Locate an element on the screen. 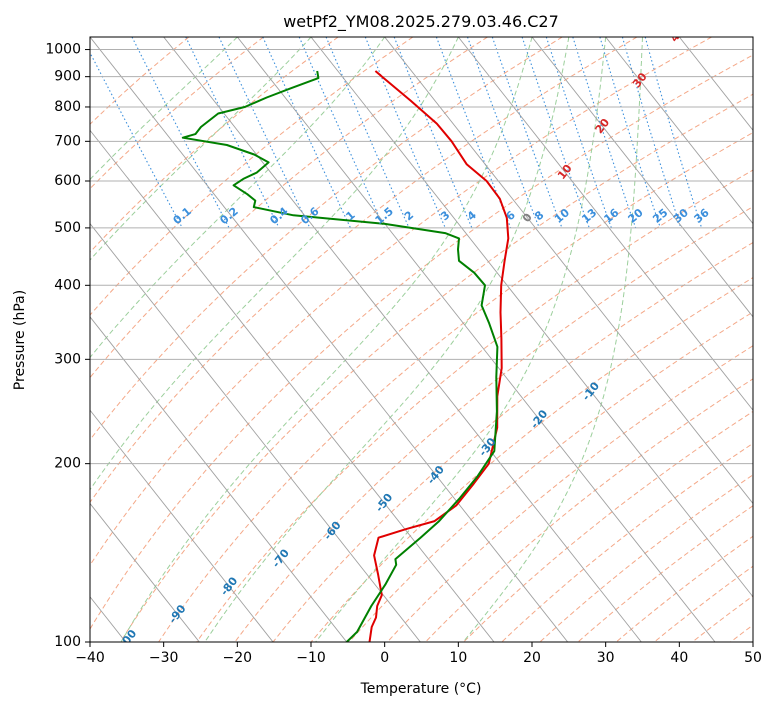 The image size is (775, 708). temperature-profile-line is located at coordinates (439, 356).